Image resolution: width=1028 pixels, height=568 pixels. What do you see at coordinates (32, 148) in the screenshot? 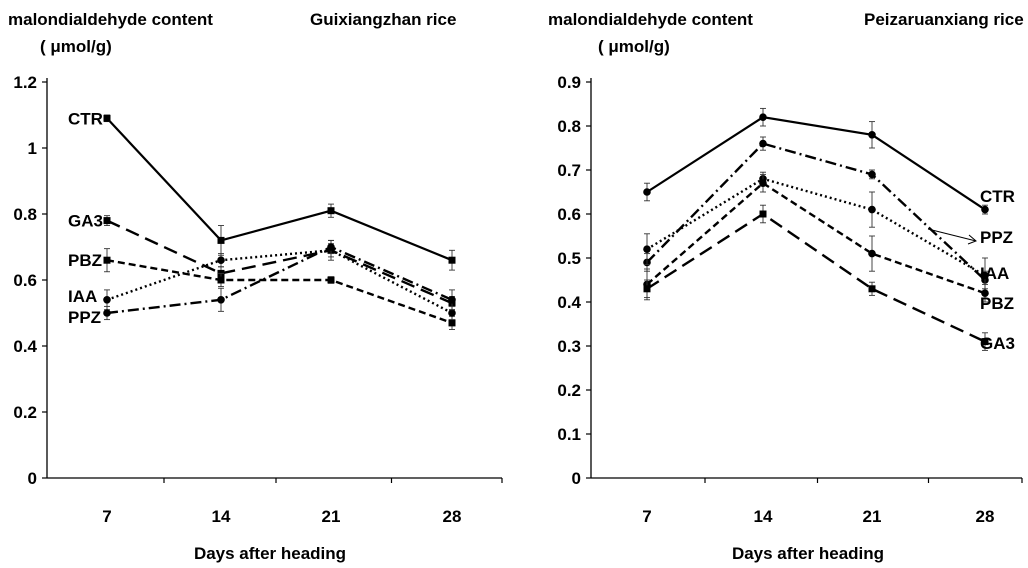
I see `y-tick-label: 1` at bounding box center [32, 148].